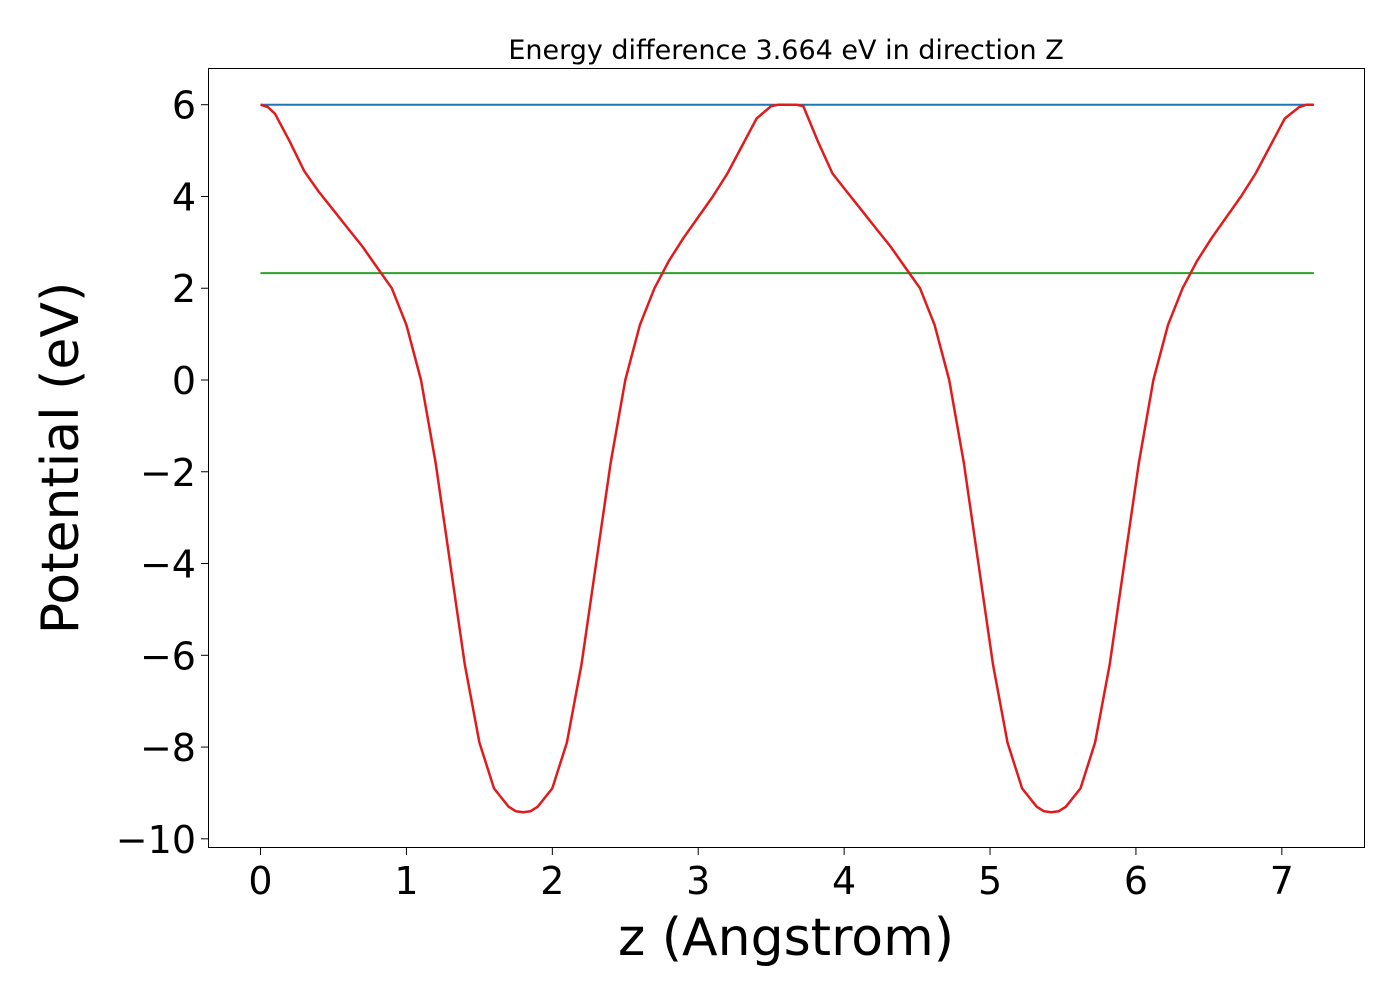 This screenshot has height=1000, width=1400. I want to click on y-tick-label: −4, so click(168, 565).